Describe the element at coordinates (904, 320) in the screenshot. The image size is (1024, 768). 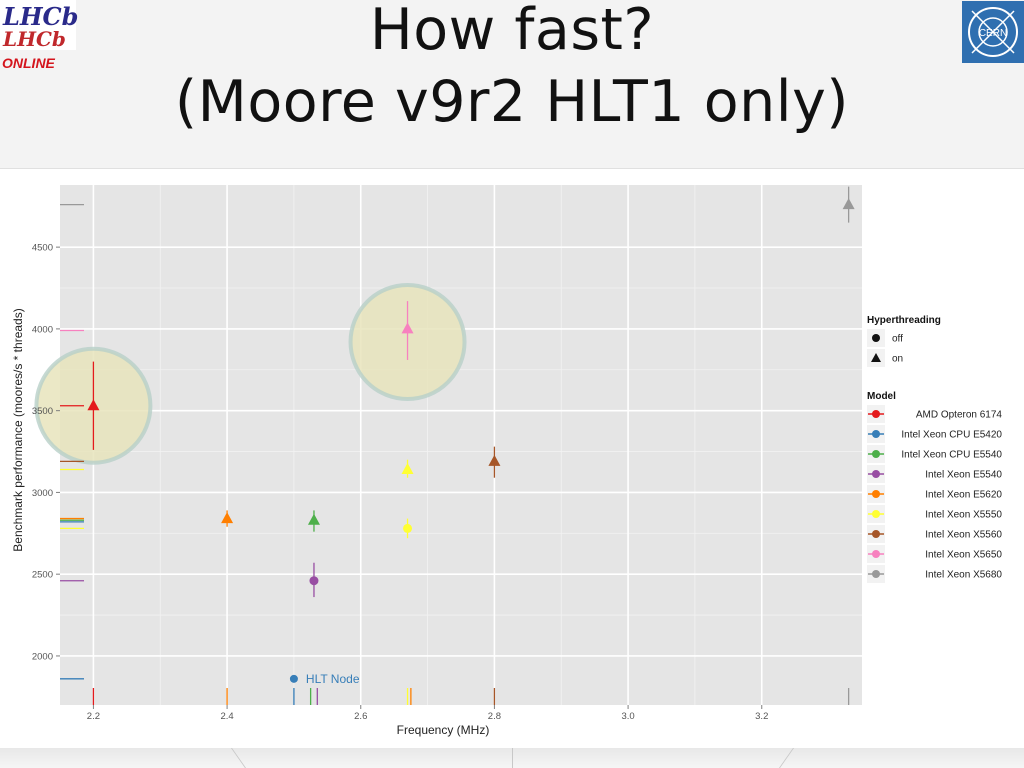
I see `legend-hyperthreading-title: Hyperthreading` at that location.